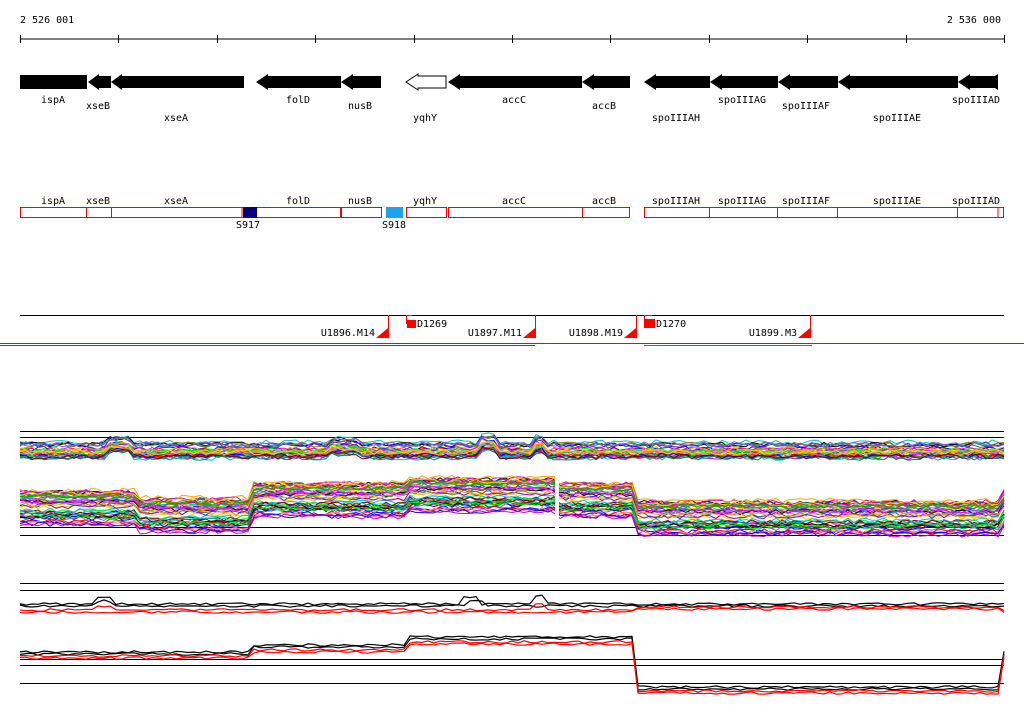  I want to click on site-label-S917: S917, so click(248, 225).